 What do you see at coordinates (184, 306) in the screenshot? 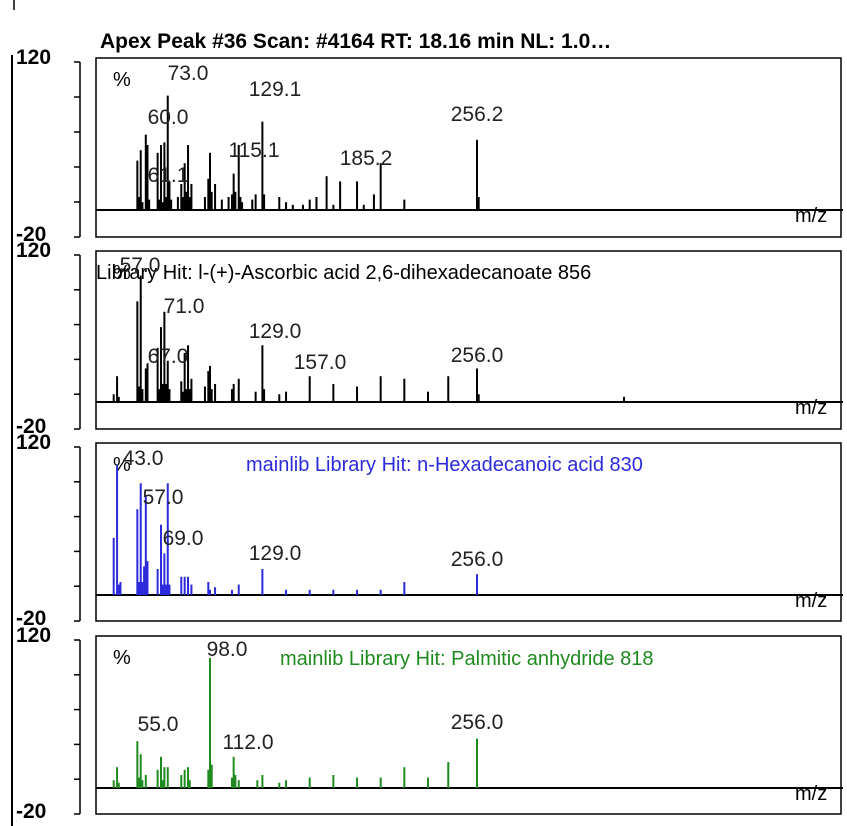
I see `peak-label: 71.0` at bounding box center [184, 306].